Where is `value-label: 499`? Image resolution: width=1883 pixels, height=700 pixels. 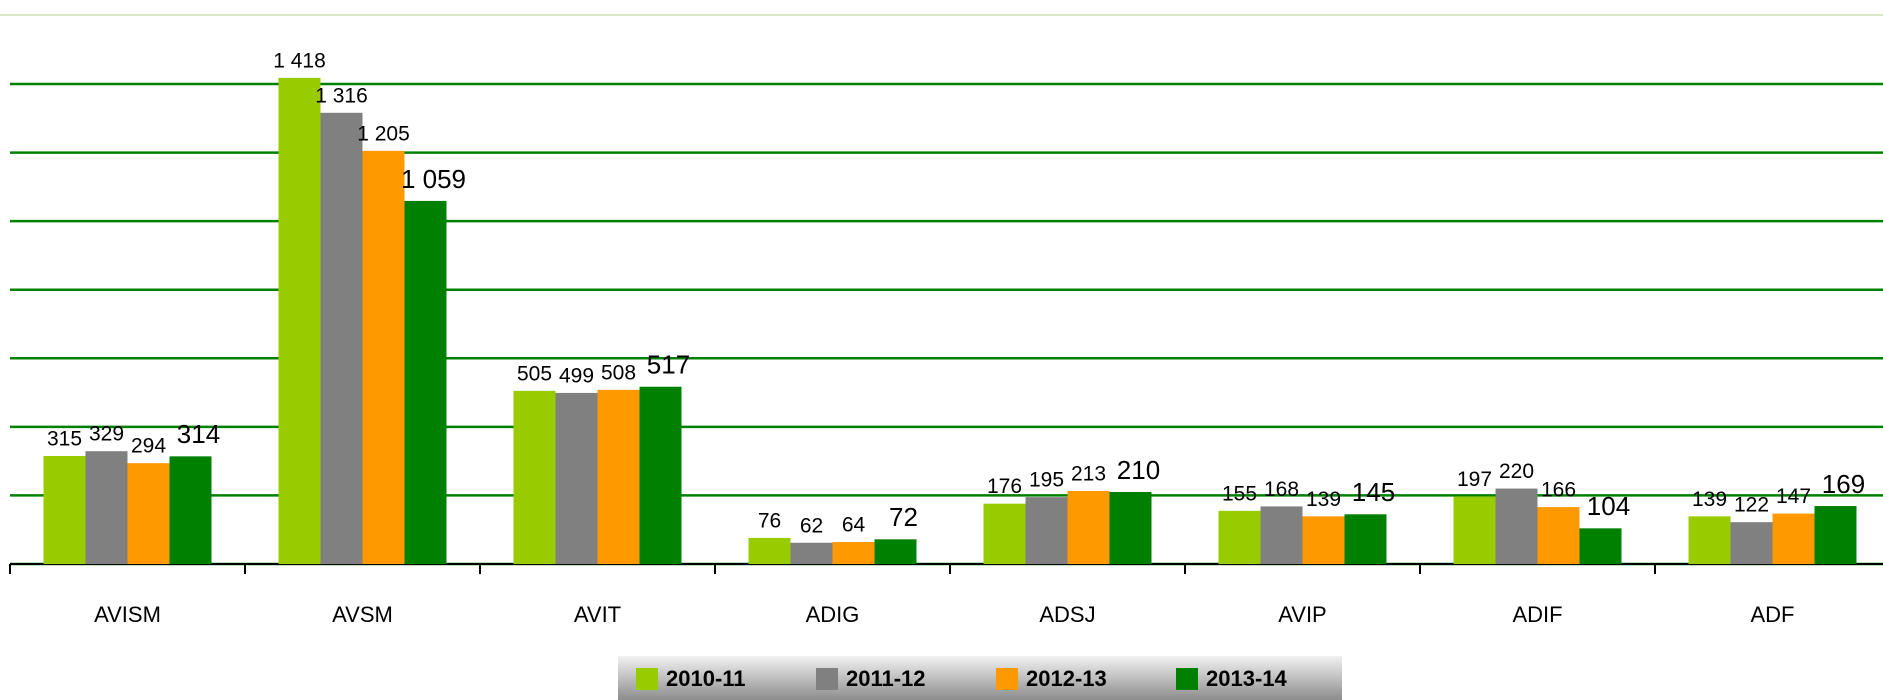
value-label: 499 is located at coordinates (576, 375).